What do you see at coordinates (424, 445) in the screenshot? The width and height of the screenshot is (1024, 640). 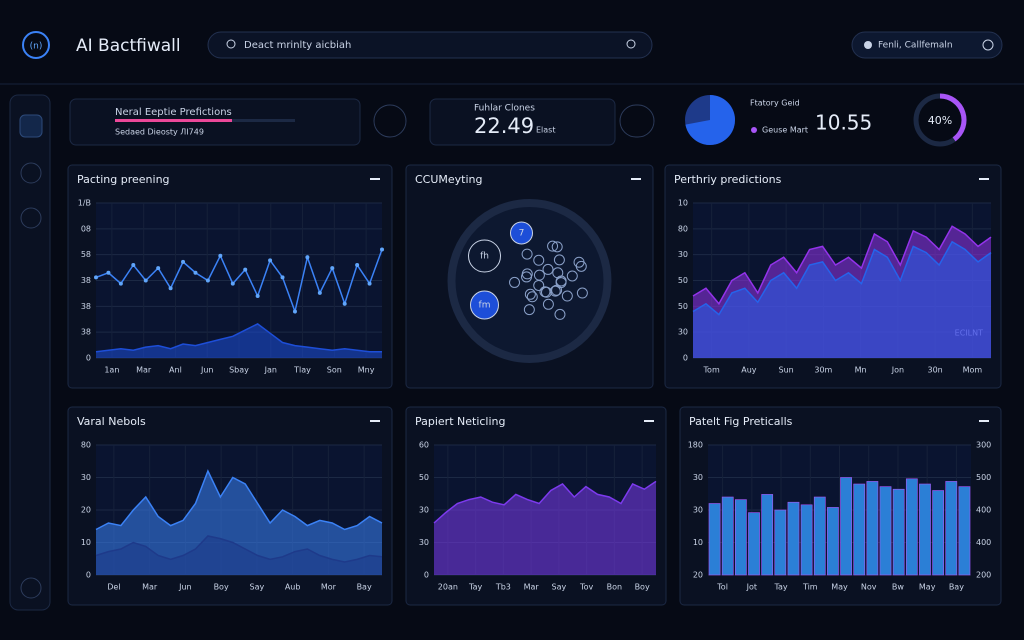 I see `y-tick-label: 60` at bounding box center [424, 445].